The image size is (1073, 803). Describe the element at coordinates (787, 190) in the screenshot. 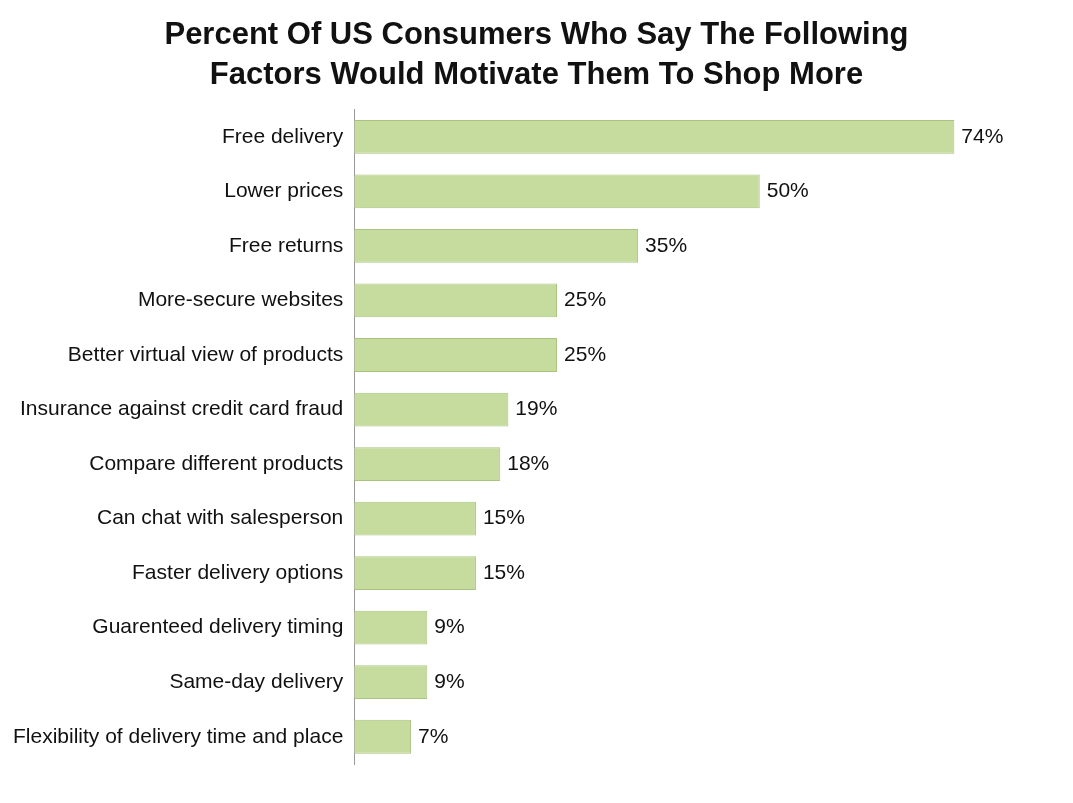

I see `data-label: 50%` at that location.